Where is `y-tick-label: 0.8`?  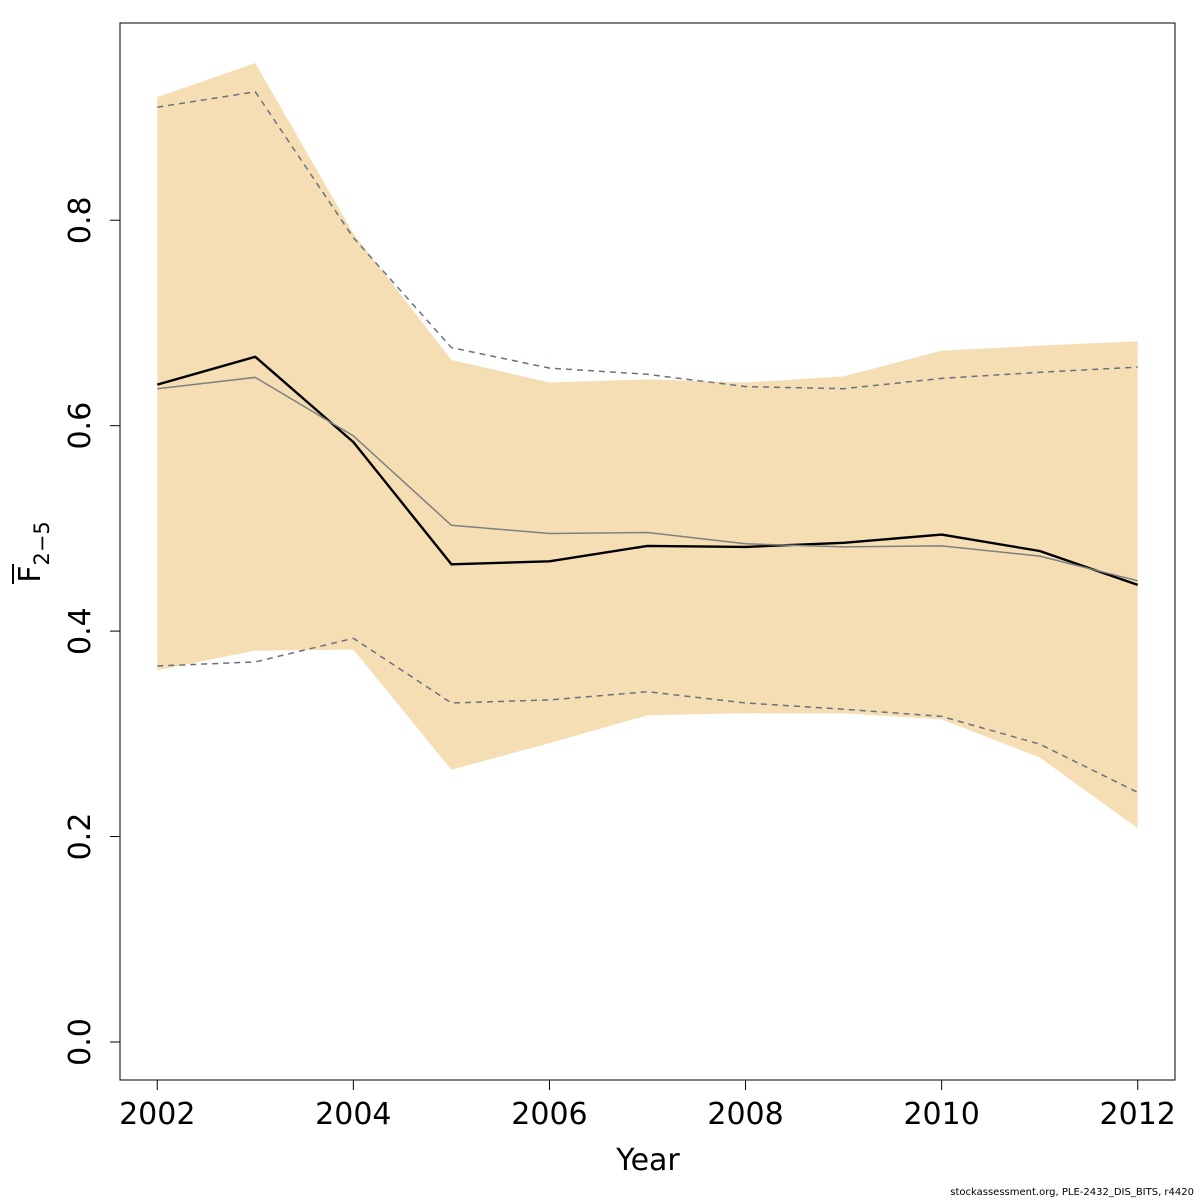
y-tick-label: 0.8 is located at coordinates (80, 220).